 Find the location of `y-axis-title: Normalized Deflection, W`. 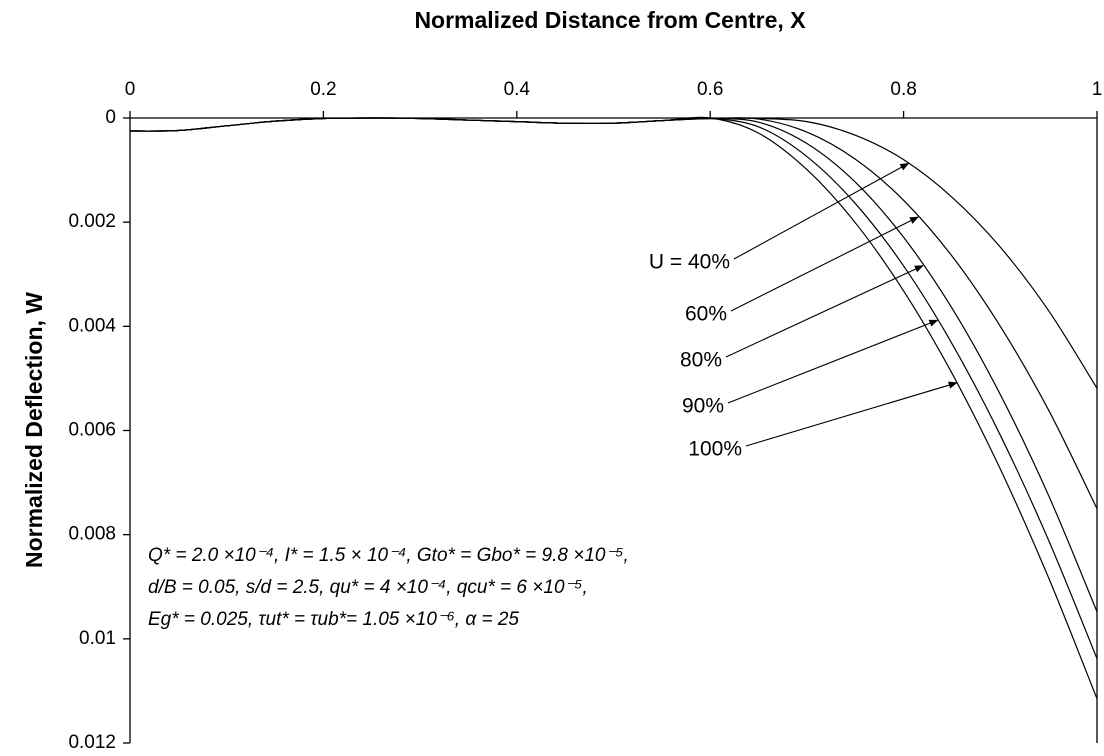

y-axis-title: Normalized Deflection, W is located at coordinates (34, 430).